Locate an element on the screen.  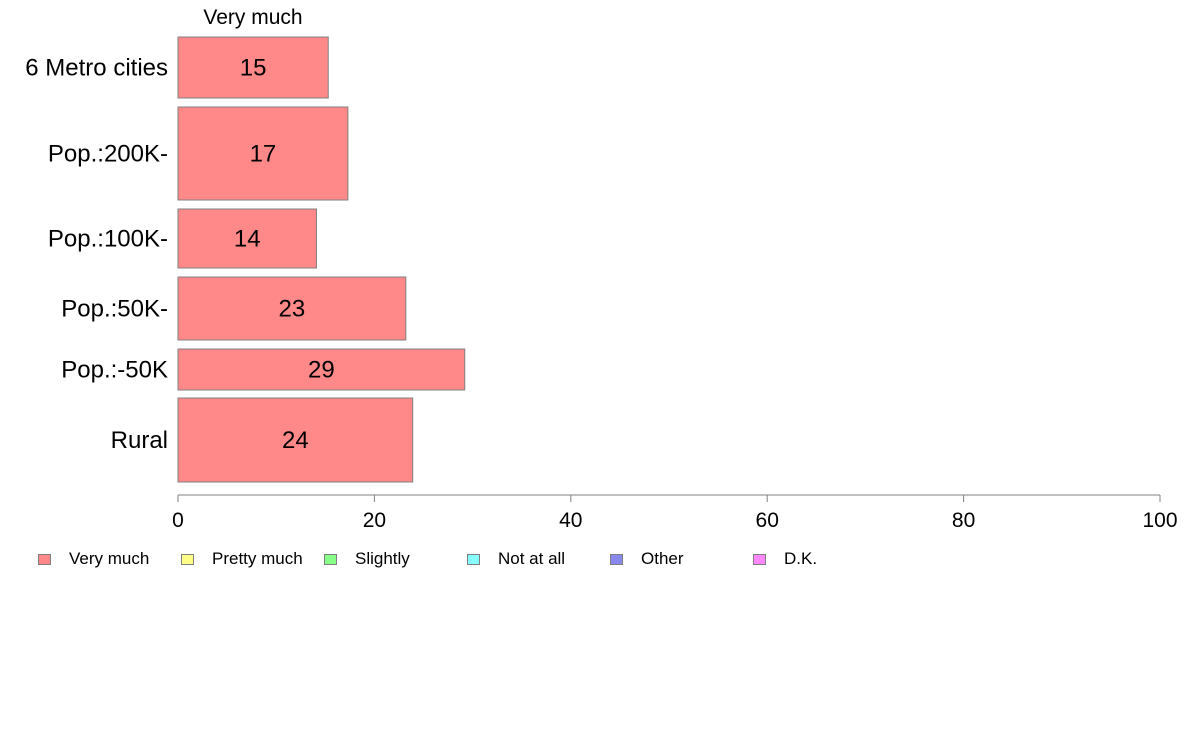
bar-value-label: 24 is located at coordinates (295, 440).